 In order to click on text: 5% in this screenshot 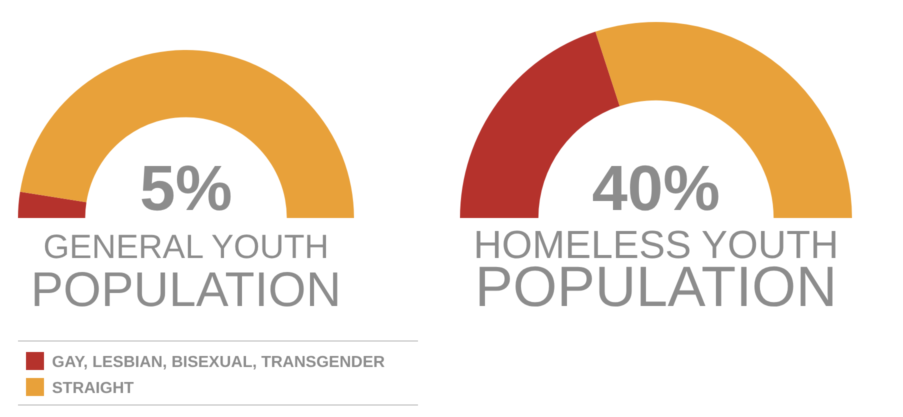, I will do `click(186, 188)`.